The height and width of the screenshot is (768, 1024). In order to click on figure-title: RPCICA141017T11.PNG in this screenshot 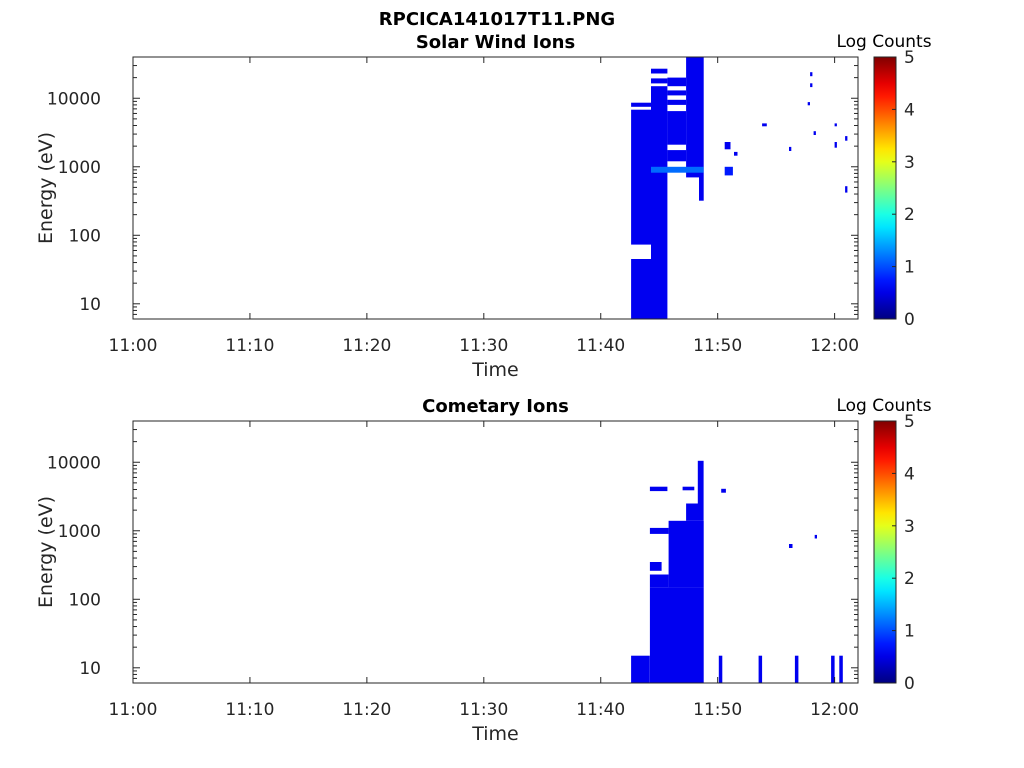, I will do `click(497, 19)`.